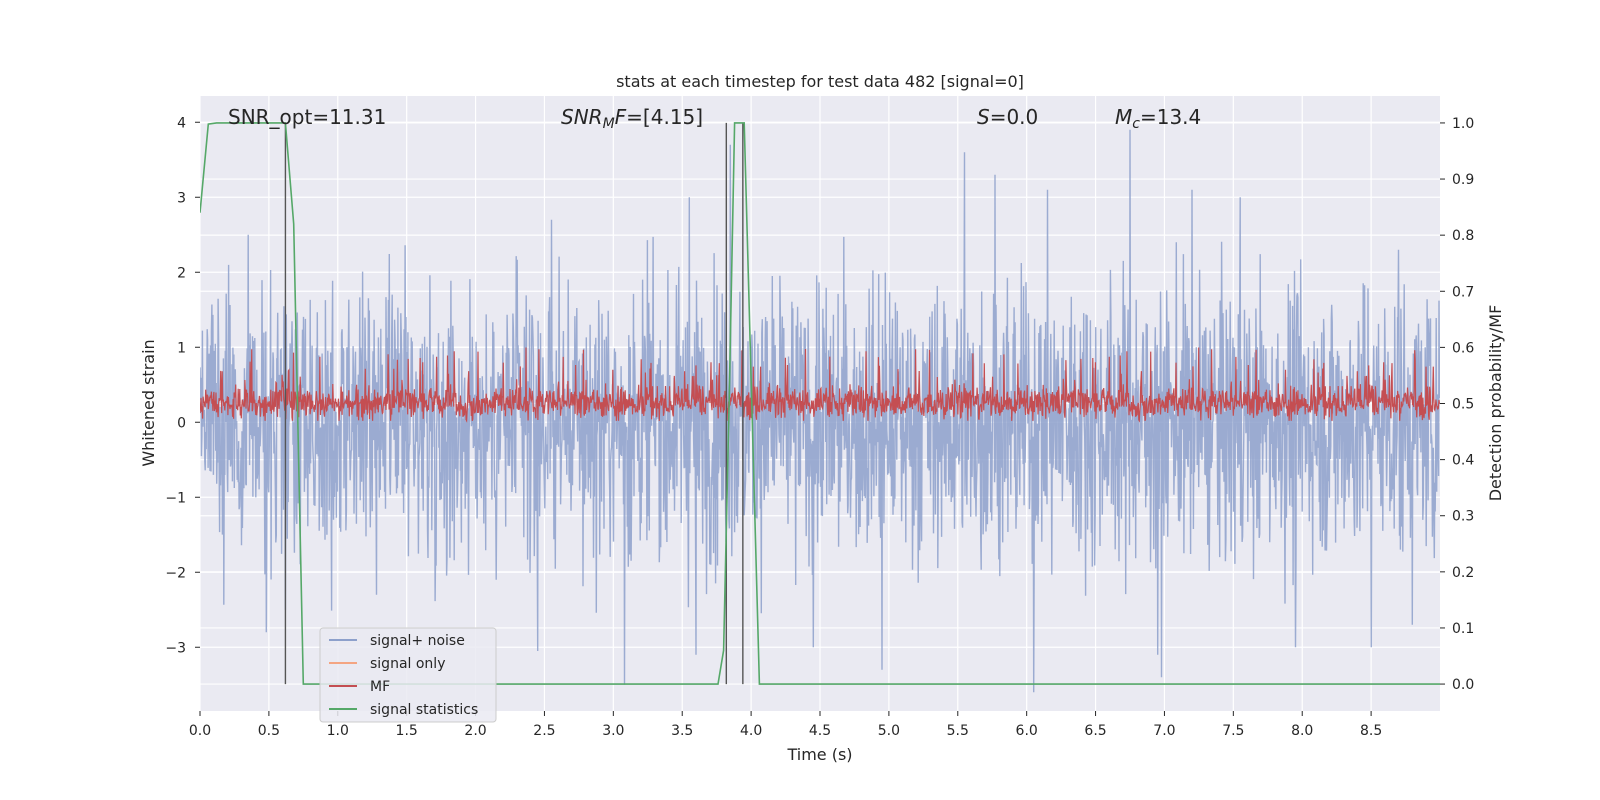  I want to click on annotation-s: S=0.0, so click(1007, 117).